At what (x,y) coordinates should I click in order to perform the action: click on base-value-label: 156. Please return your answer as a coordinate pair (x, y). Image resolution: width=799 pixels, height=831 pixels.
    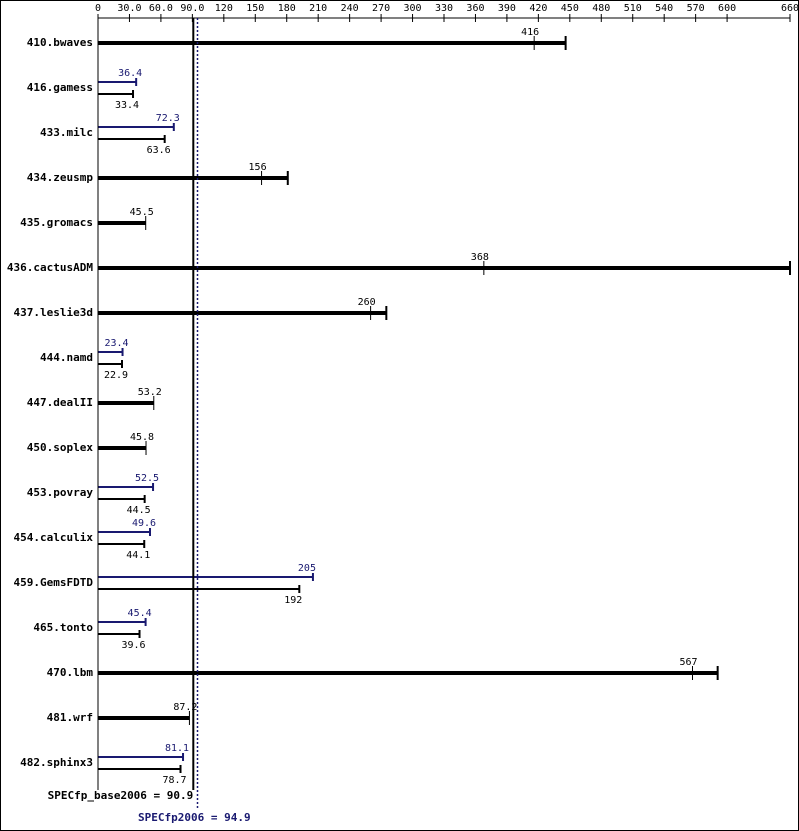
    Looking at the image, I should click on (258, 167).